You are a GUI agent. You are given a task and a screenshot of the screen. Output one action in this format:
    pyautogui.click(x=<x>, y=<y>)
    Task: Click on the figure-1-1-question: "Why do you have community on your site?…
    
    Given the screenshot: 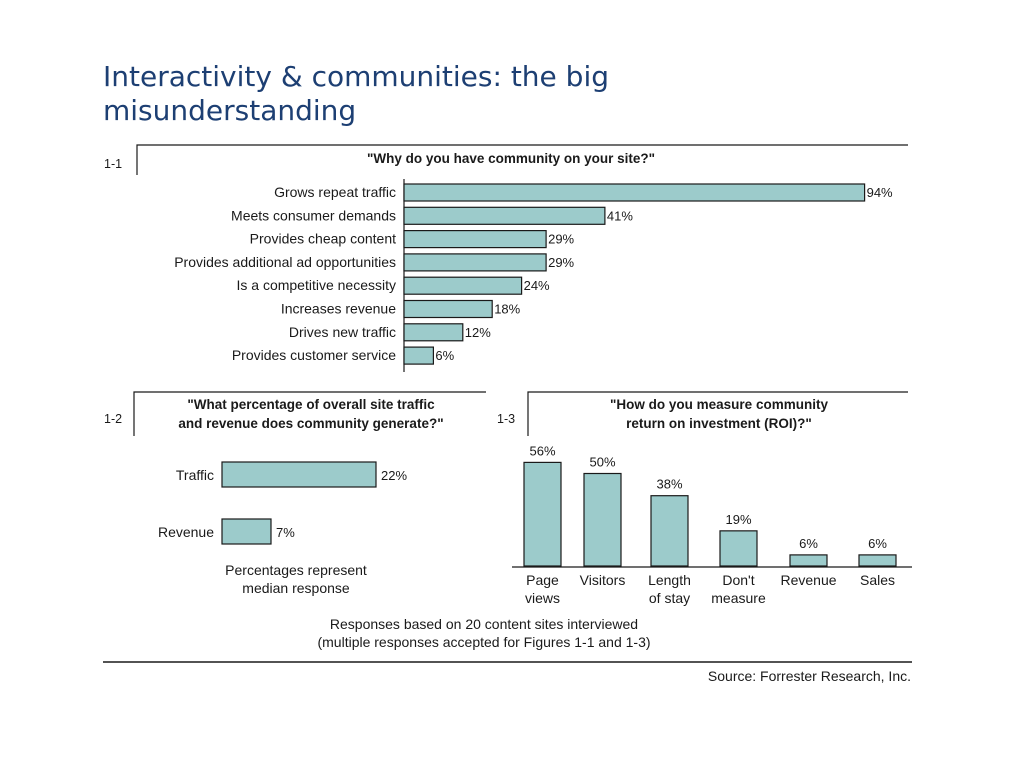 What is the action you would take?
    pyautogui.click(x=511, y=158)
    